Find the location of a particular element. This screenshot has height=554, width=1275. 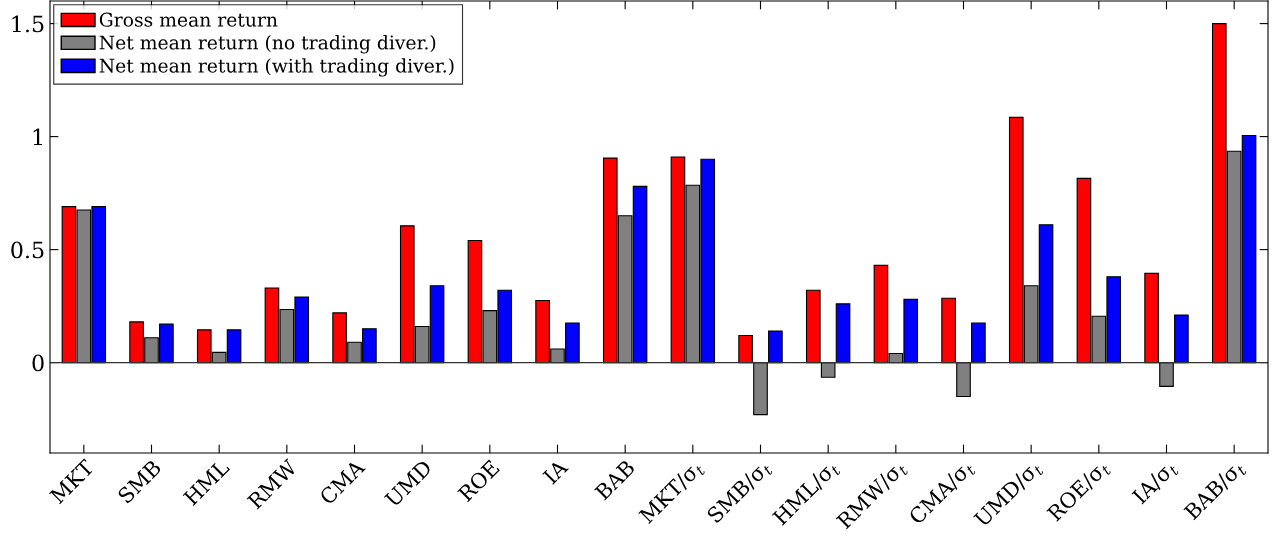

x-tick-label: IA is located at coordinates (555, 471).